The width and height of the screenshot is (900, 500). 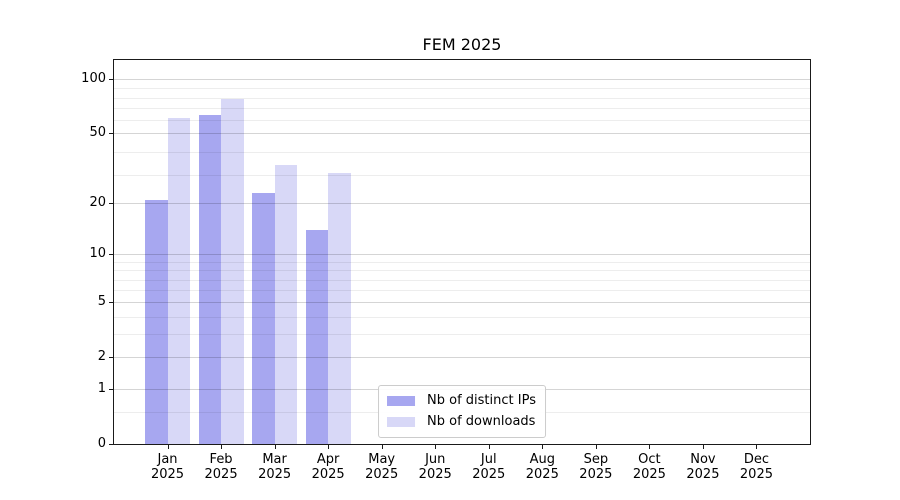 I want to click on chart-title: FEM 2025, so click(x=462, y=44).